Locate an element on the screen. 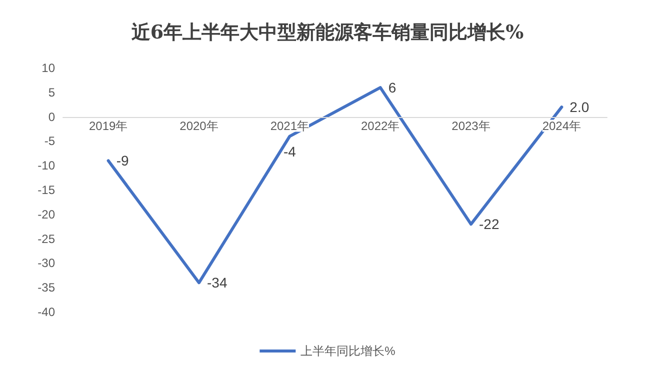  data-label: 2.0 is located at coordinates (580, 107).